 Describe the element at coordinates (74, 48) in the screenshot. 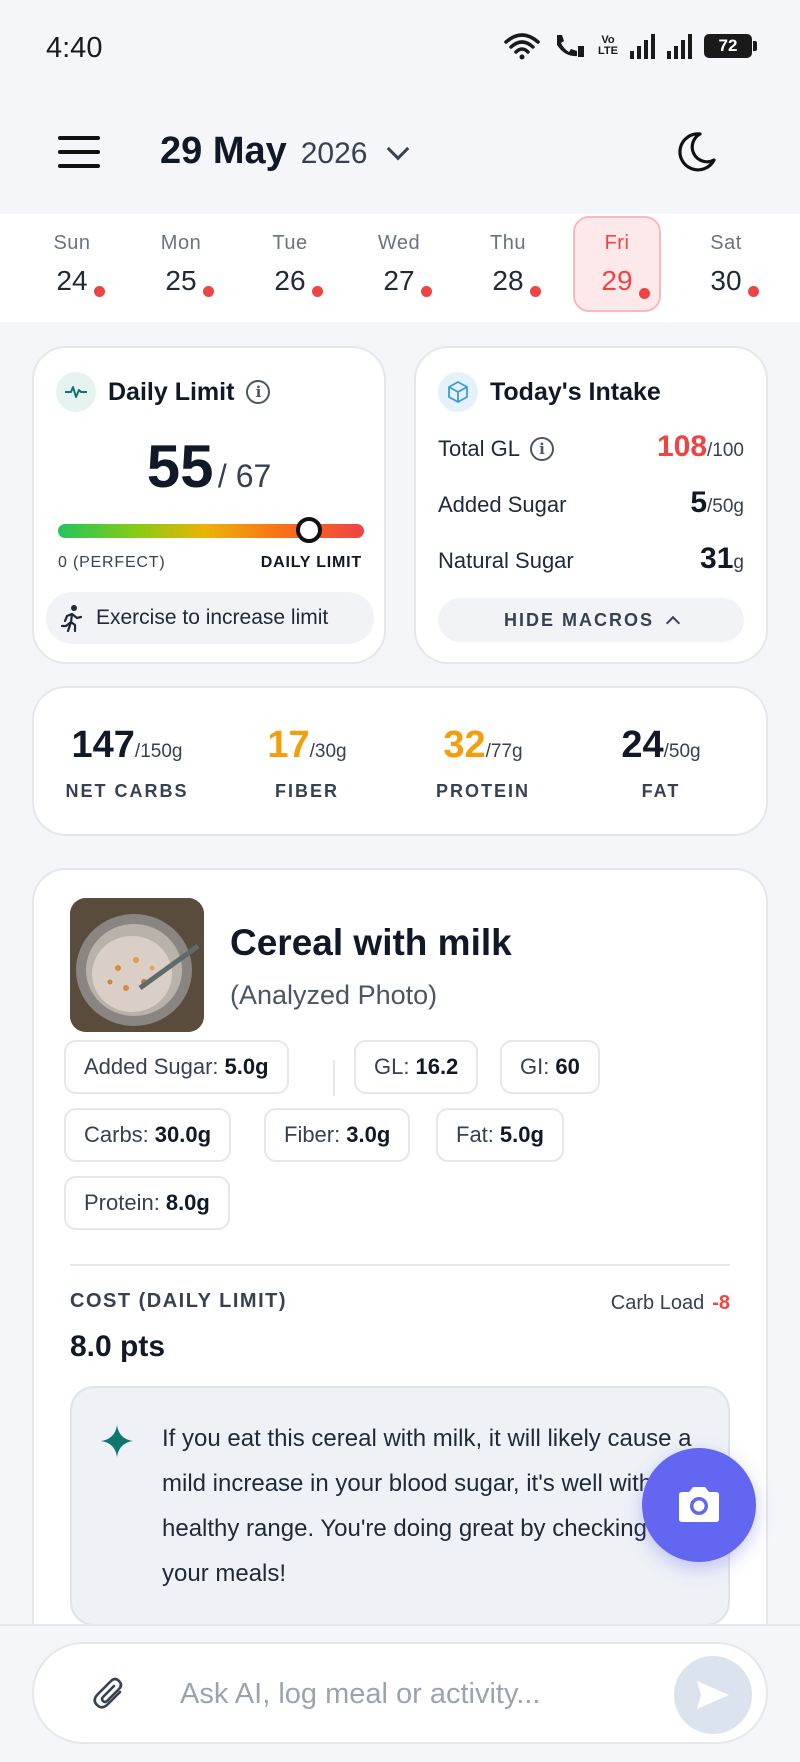

I see `status-time: 4:40` at that location.